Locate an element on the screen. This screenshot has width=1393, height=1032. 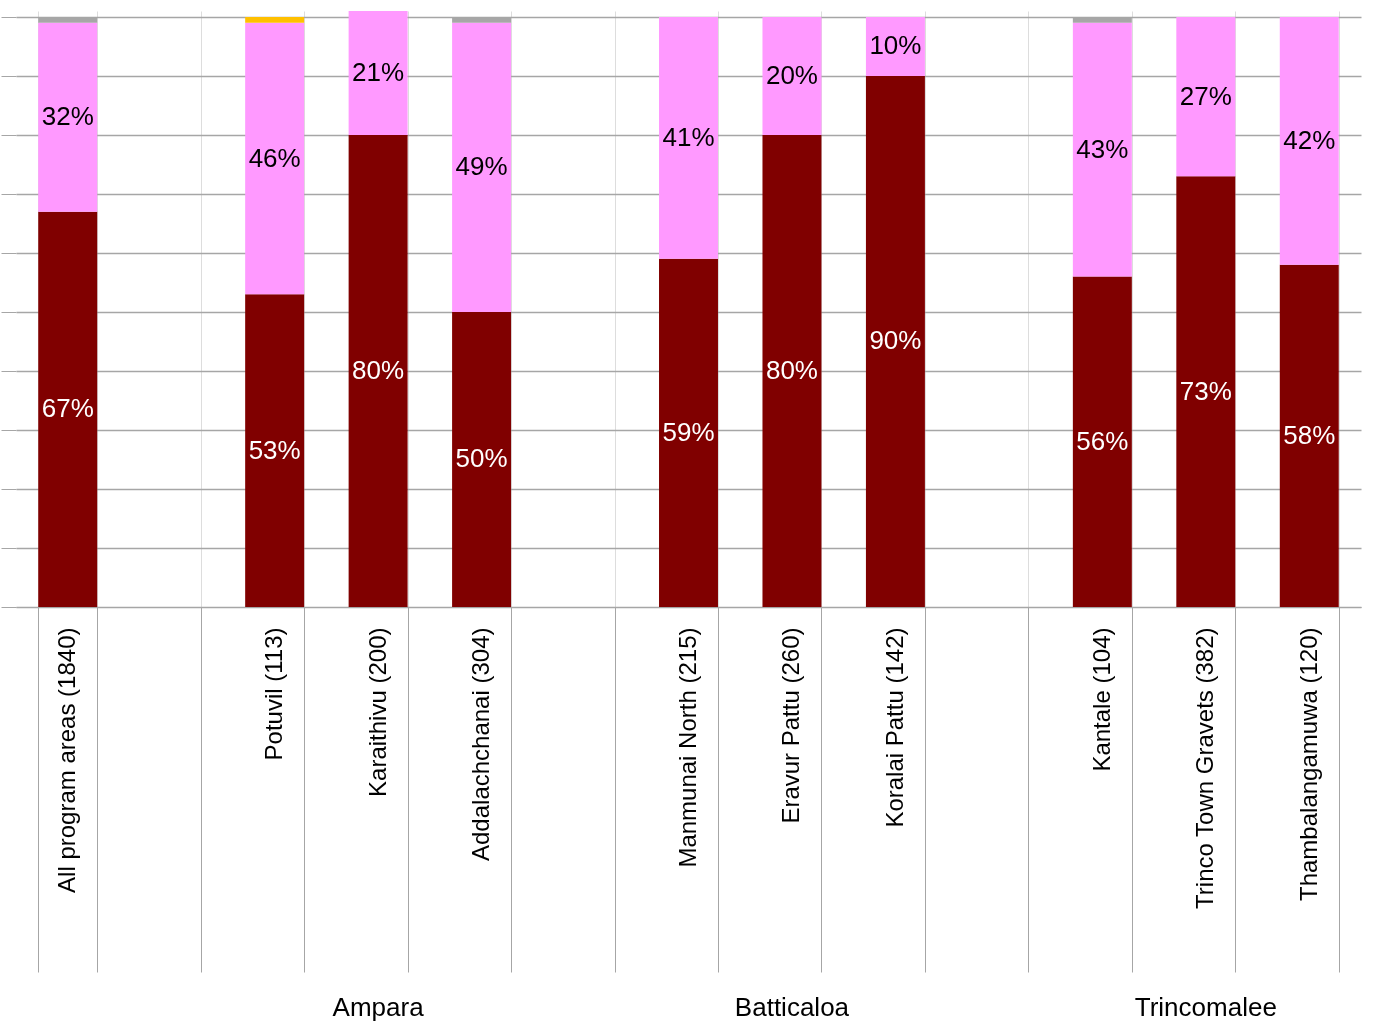
x-tick-label: Manmunai North (215) is located at coordinates (687, 747).